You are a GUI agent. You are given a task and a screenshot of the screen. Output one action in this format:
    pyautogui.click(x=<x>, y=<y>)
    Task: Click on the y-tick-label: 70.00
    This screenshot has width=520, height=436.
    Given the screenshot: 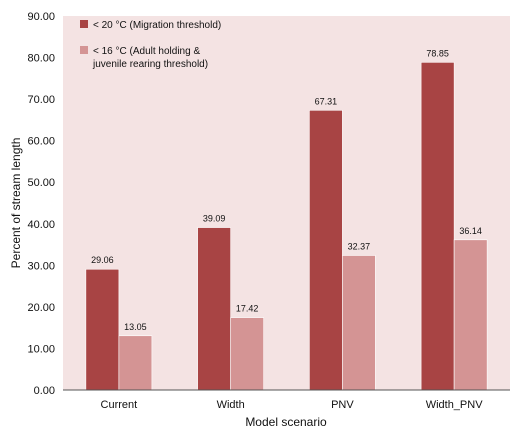 What is the action you would take?
    pyautogui.click(x=41, y=100)
    